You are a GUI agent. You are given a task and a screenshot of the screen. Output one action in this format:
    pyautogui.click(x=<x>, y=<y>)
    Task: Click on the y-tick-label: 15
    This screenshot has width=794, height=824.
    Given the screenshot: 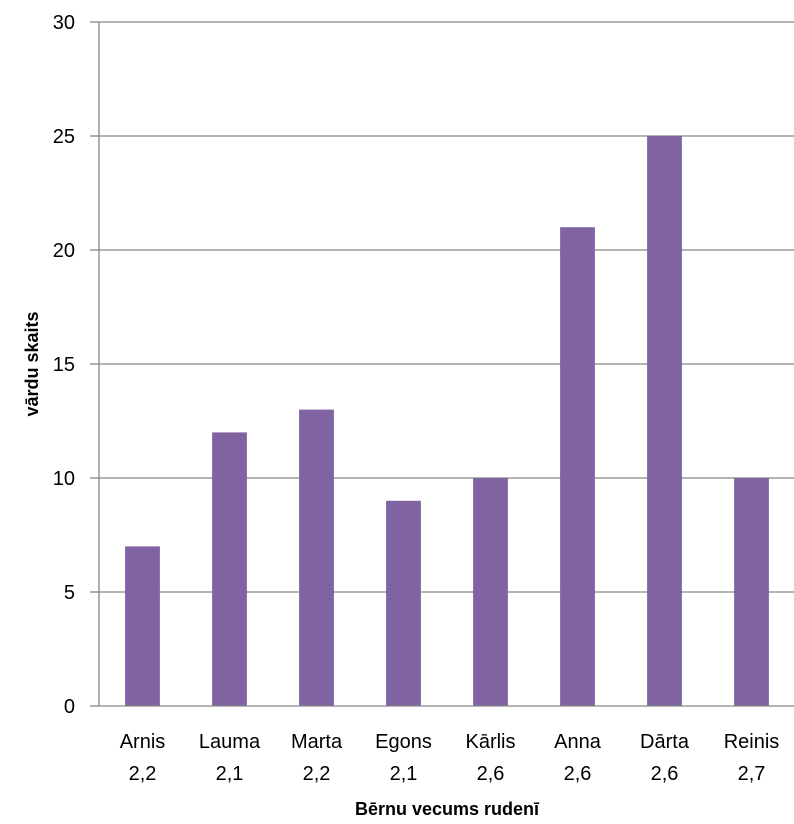 What is the action you would take?
    pyautogui.click(x=64, y=365)
    